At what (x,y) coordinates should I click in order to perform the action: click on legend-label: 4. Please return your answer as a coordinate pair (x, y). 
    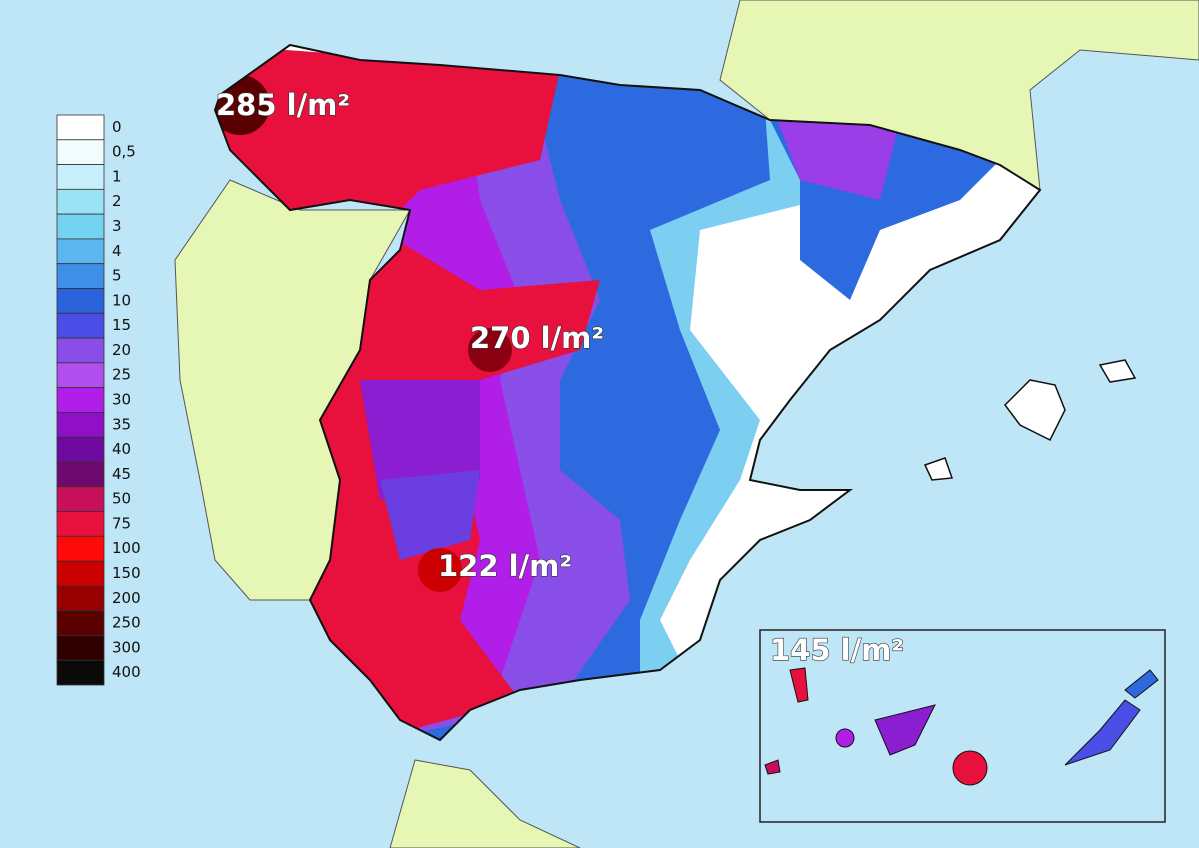
    Looking at the image, I should click on (117, 251).